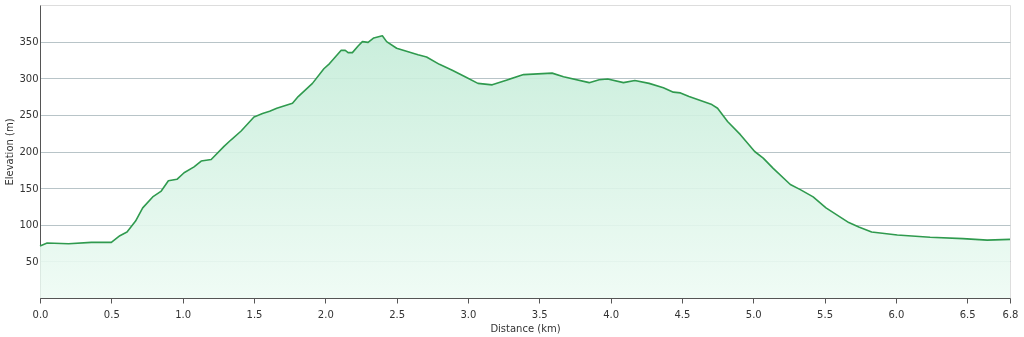 This screenshot has height=337, width=1024. Describe the element at coordinates (397, 314) in the screenshot. I see `x-tick-label: 2.5` at that location.